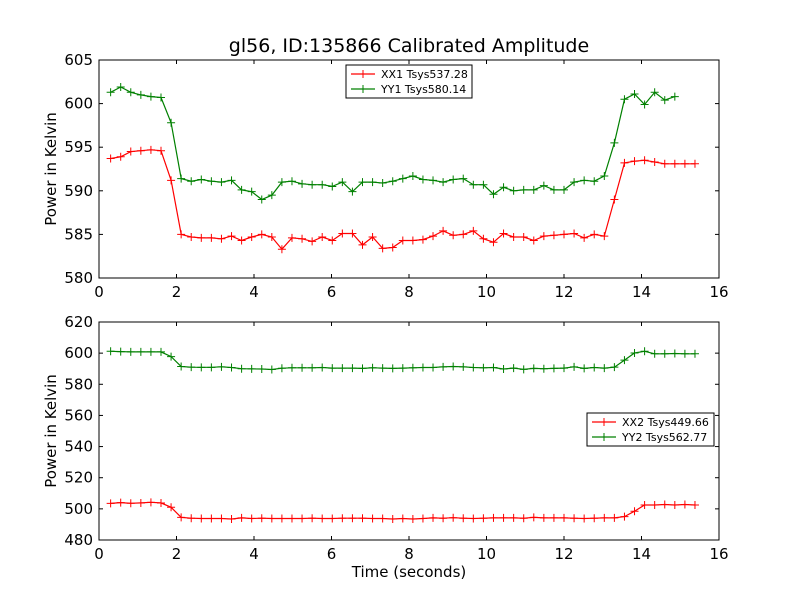 This screenshot has height=600, width=800. I want to click on x-tick-label: 8, so click(409, 292).